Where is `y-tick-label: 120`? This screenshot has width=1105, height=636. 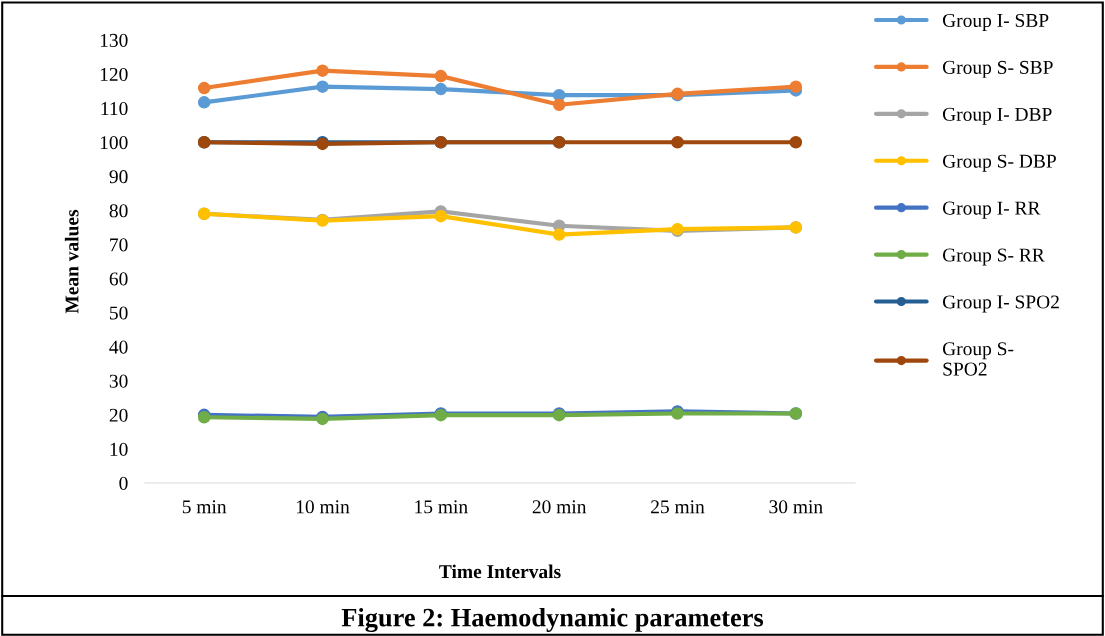
y-tick-label: 120 is located at coordinates (114, 74).